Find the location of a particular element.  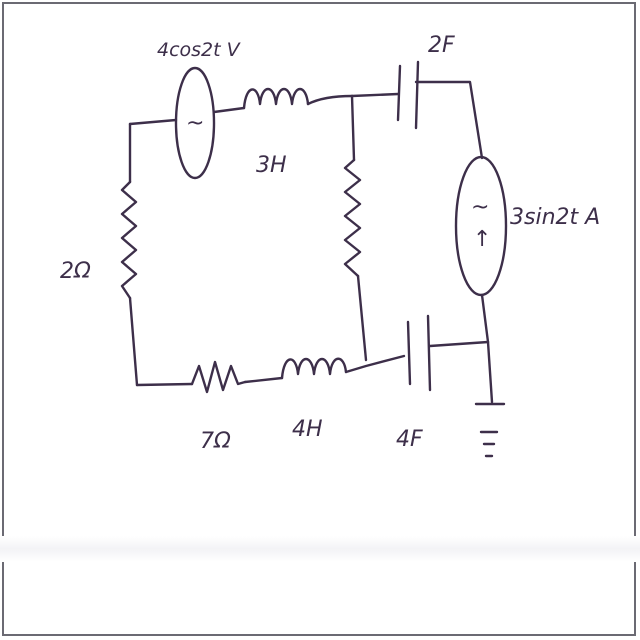

right-wire is located at coordinates (485, 318).